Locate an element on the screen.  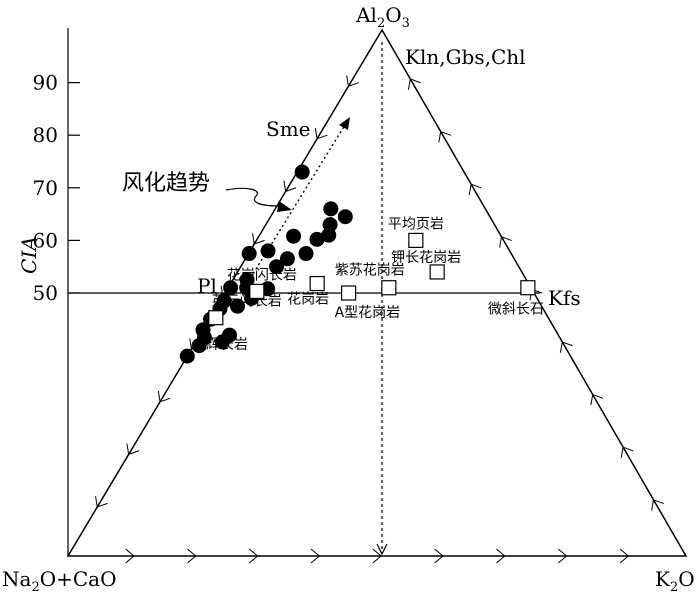
cia-tick-label: 70 is located at coordinates (45, 188).